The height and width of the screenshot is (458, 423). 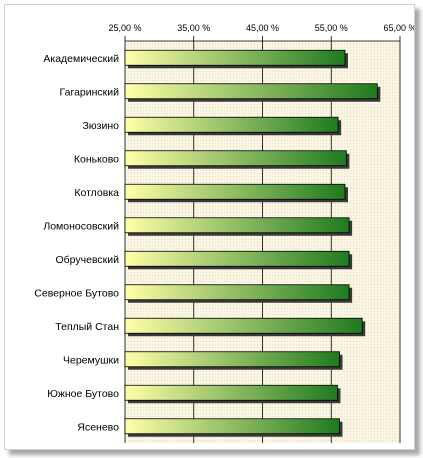 I want to click on x-tick-label: 65,00 %, so click(x=398, y=28).